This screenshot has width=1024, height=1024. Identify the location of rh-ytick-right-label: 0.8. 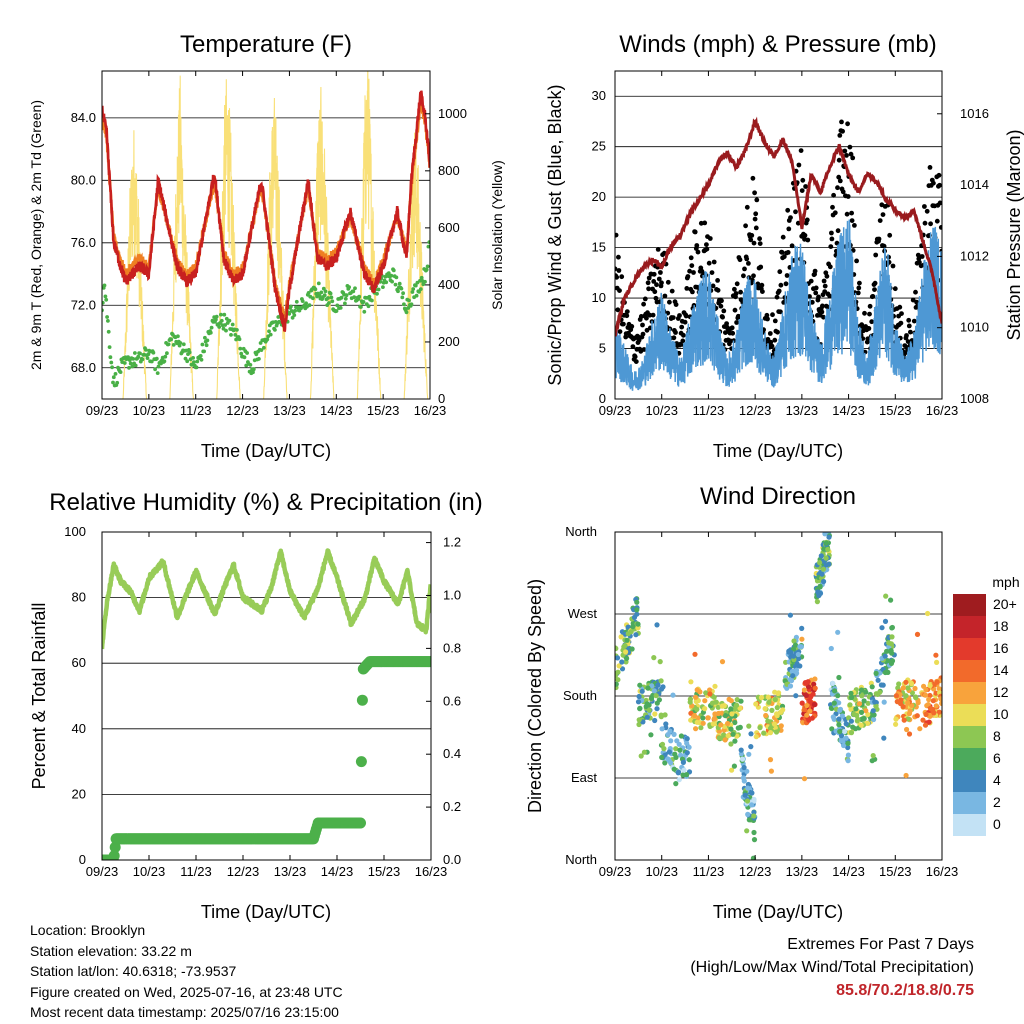
(452, 647).